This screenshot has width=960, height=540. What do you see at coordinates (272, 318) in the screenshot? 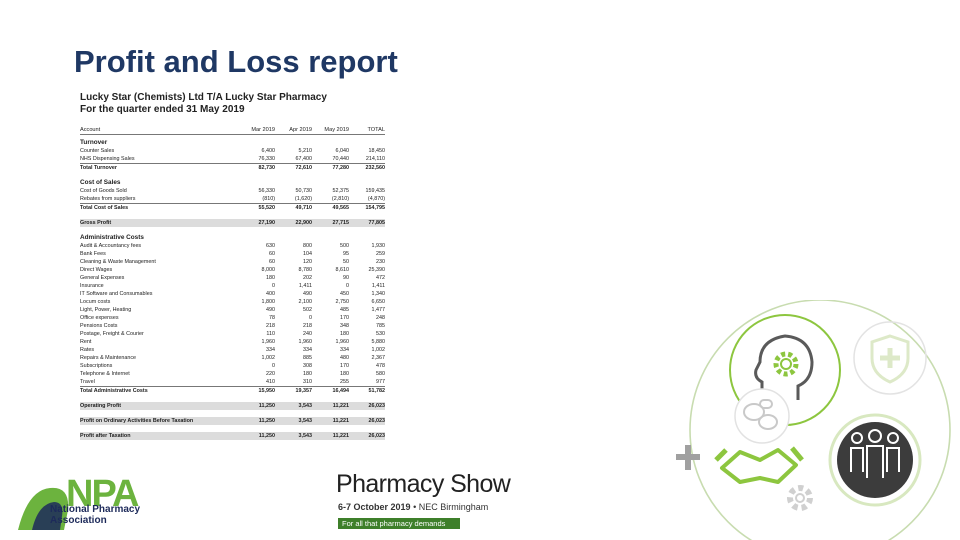
I see `row-value: 78` at bounding box center [272, 318].